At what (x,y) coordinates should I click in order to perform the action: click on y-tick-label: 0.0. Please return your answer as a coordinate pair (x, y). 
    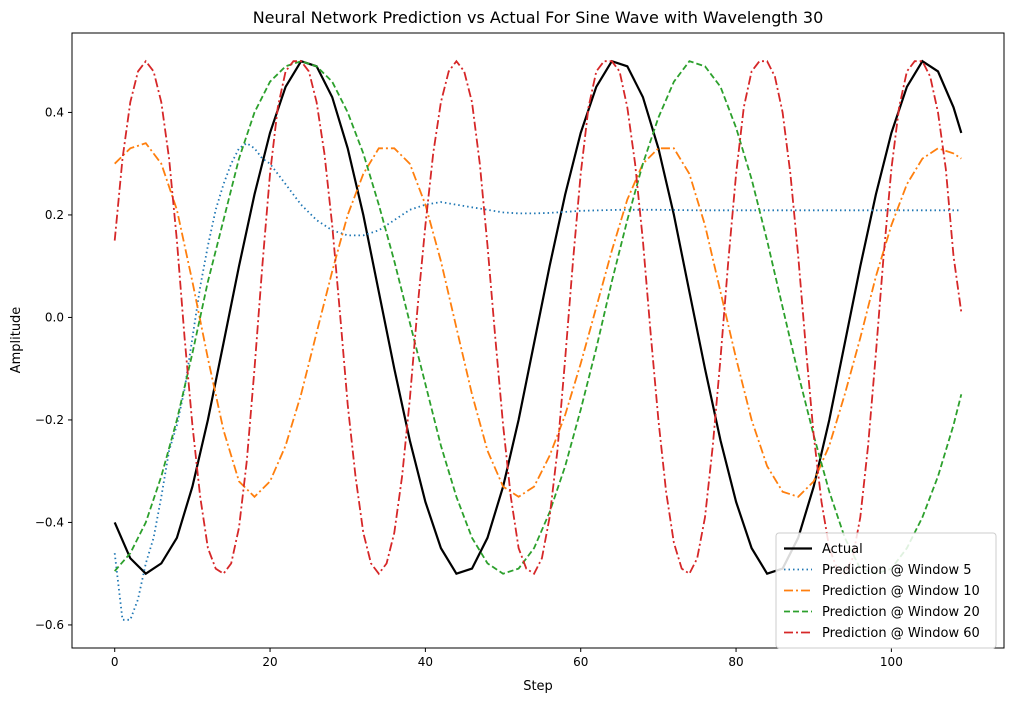
    Looking at the image, I should click on (54, 317).